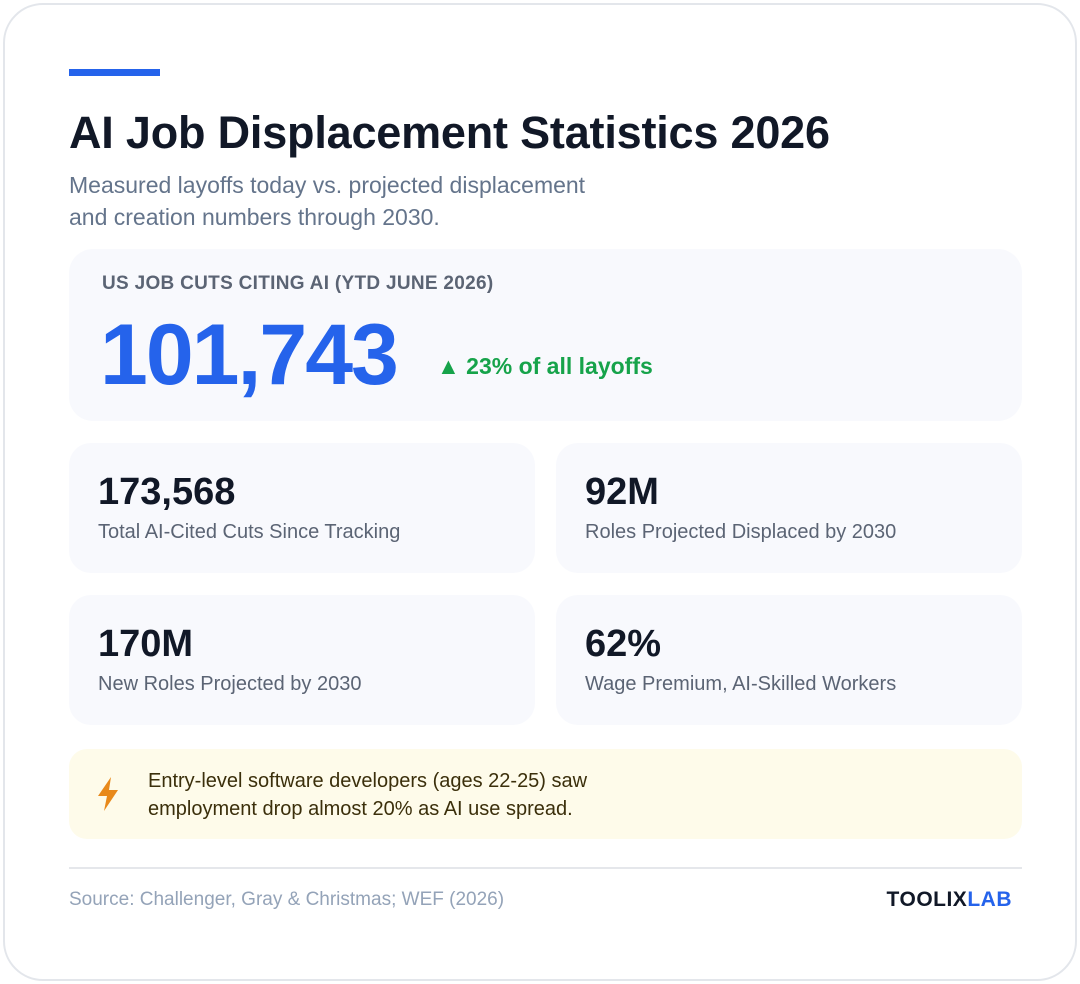 This screenshot has width=1080, height=984. I want to click on hero-stat-value: 101,743, so click(249, 355).